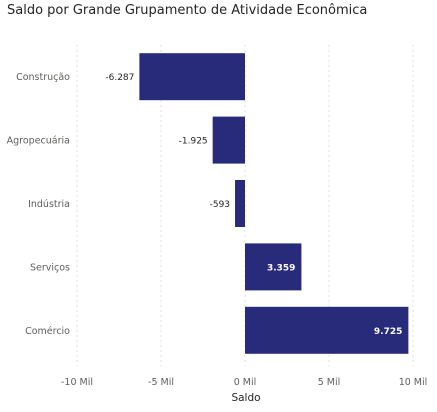 The width and height of the screenshot is (437, 412). What do you see at coordinates (388, 332) in the screenshot?
I see `data-label-4: 9.725` at bounding box center [388, 332].